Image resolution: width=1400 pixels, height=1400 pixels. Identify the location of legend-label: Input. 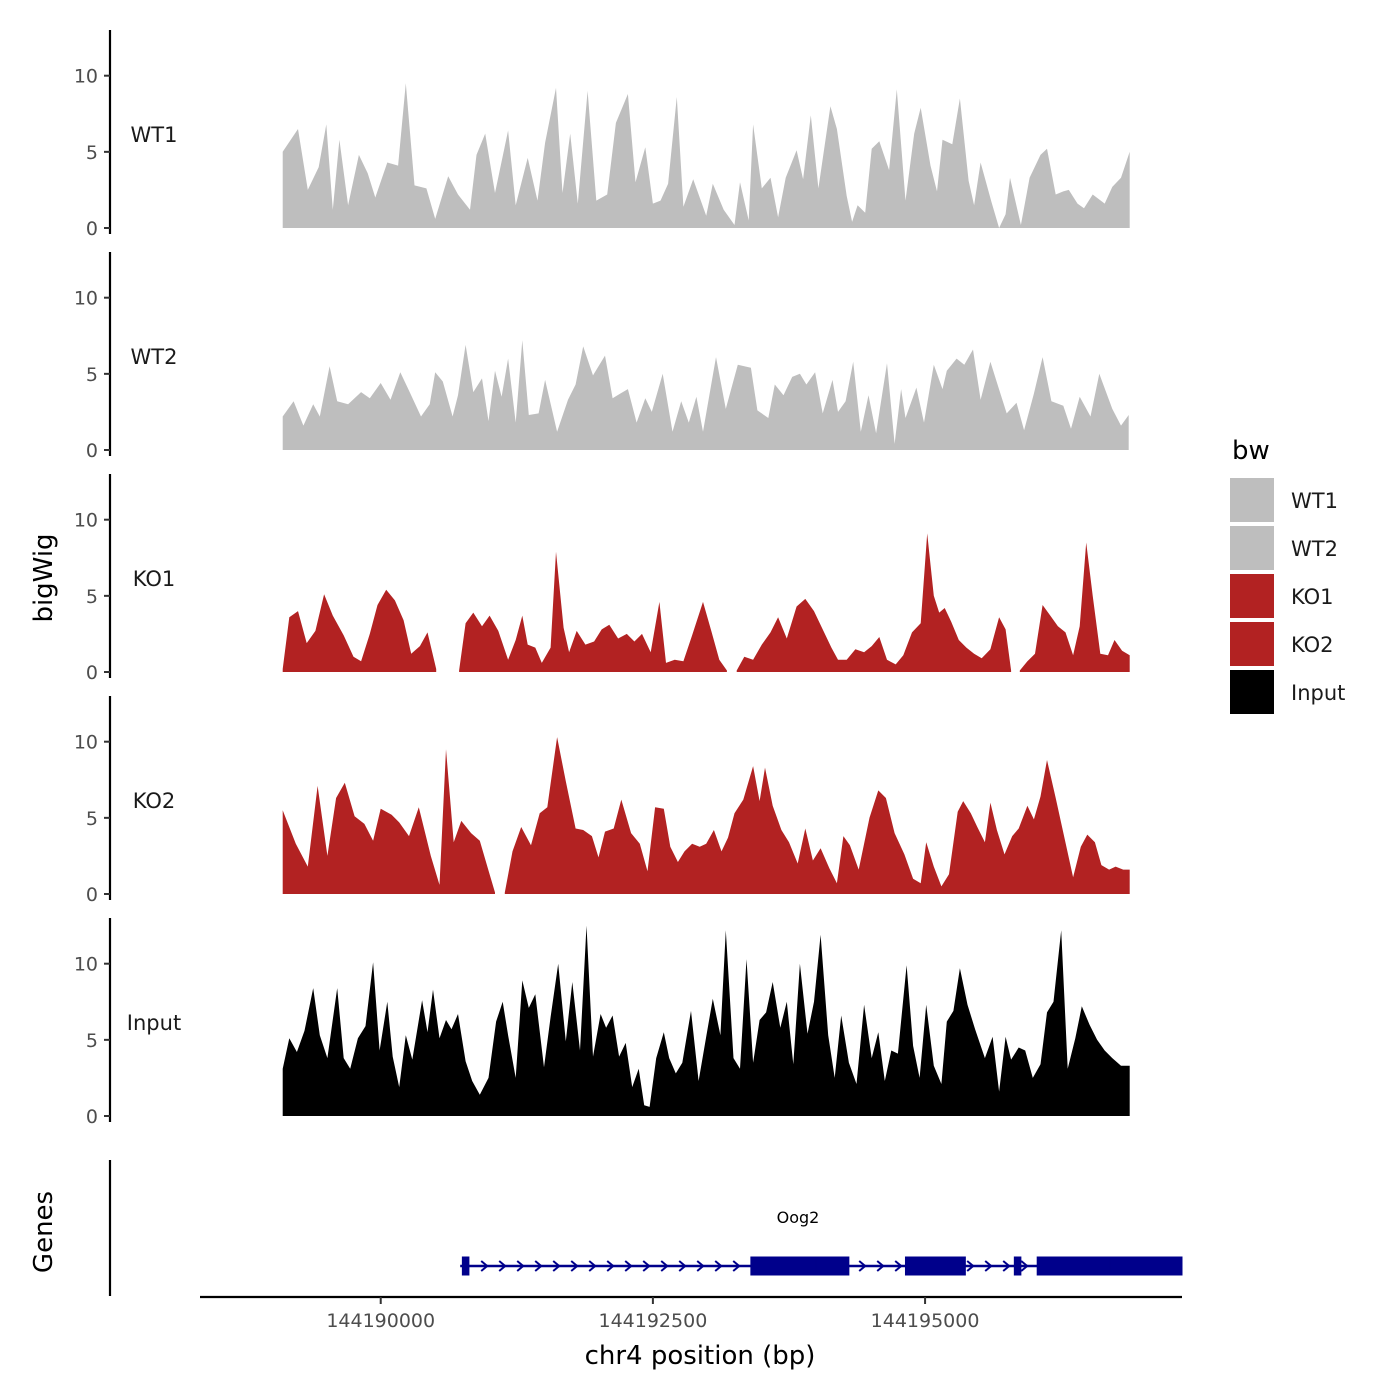
(1318, 693).